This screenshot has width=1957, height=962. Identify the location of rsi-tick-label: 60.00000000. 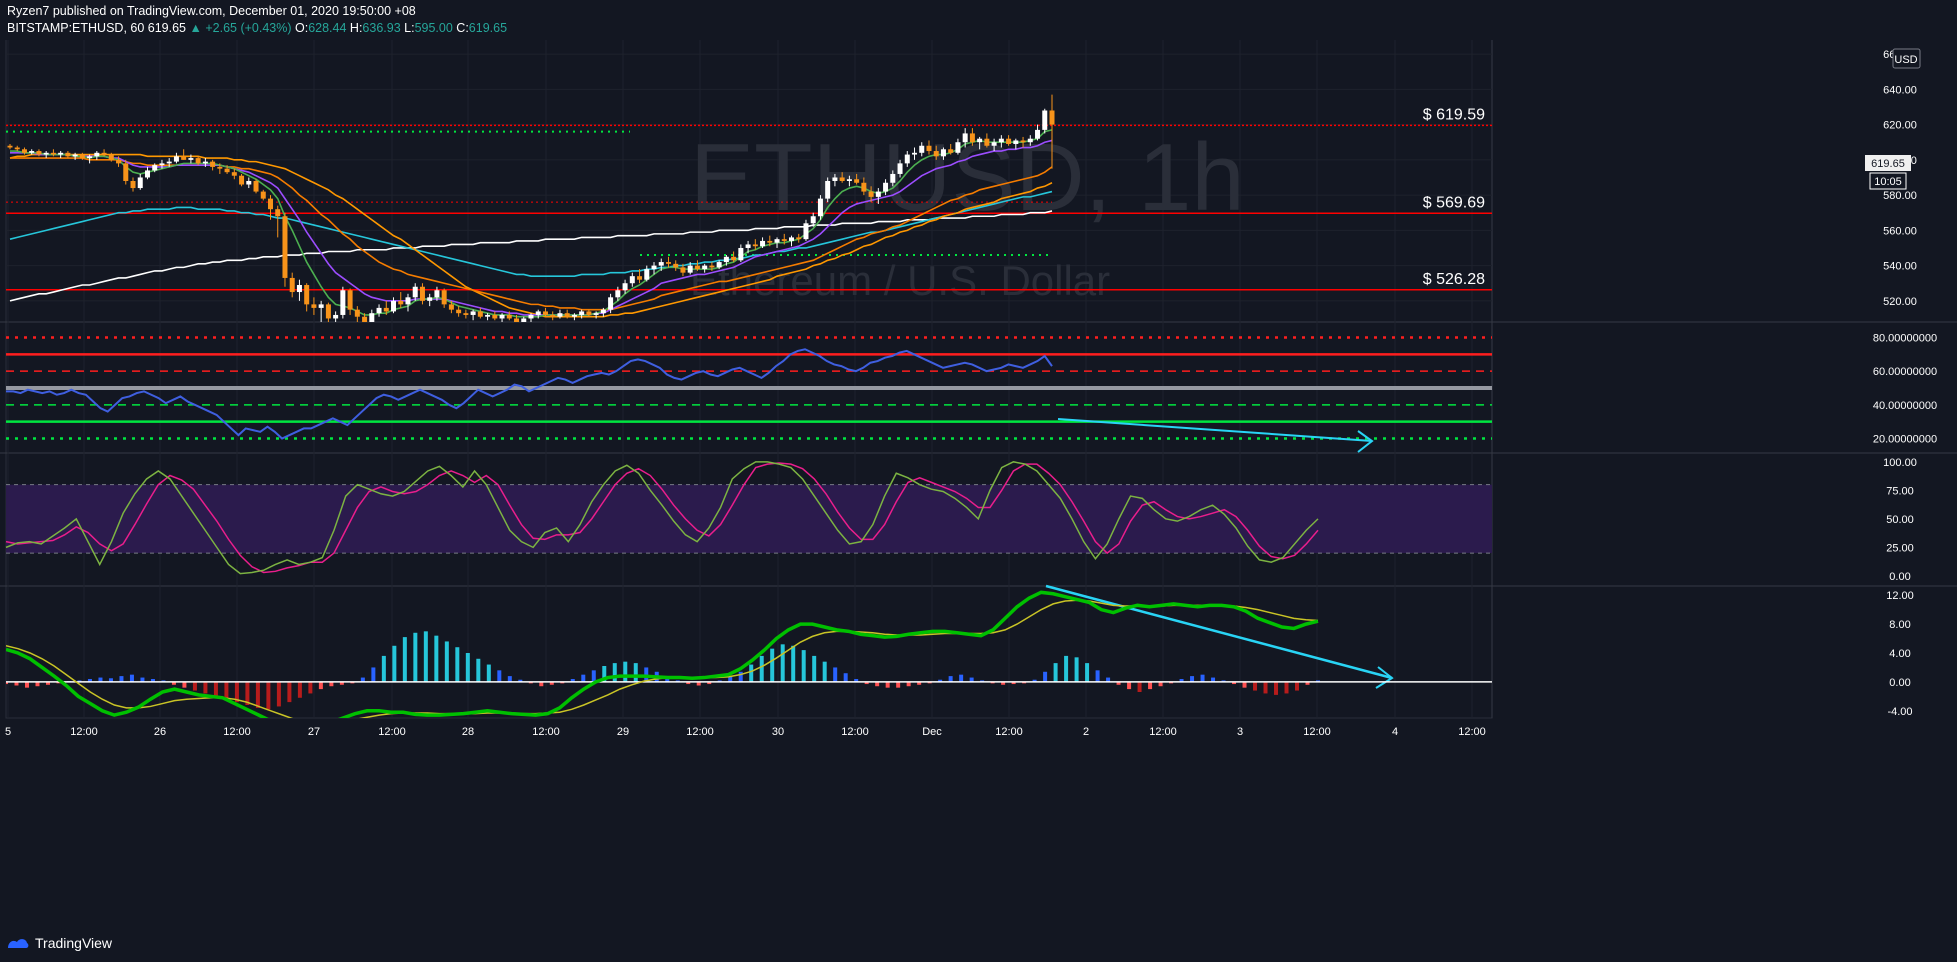
(1905, 372).